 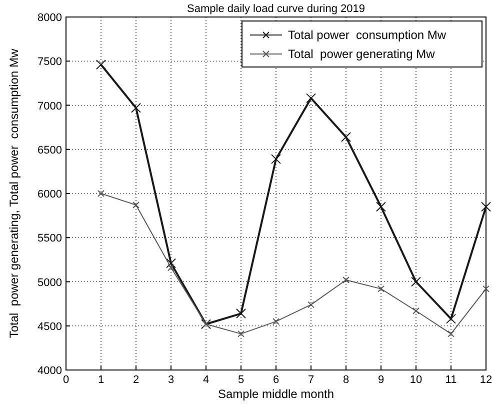 What do you see at coordinates (171, 380) in the screenshot?
I see `x-tick-label: 3` at bounding box center [171, 380].